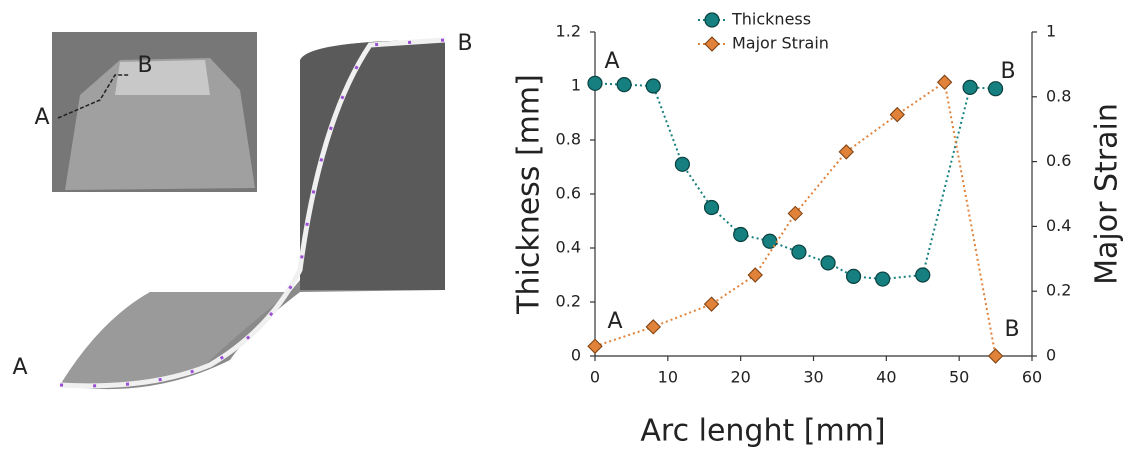 This screenshot has height=450, width=1132. Describe the element at coordinates (886, 377) in the screenshot. I see `x-tick-label: 40` at that location.